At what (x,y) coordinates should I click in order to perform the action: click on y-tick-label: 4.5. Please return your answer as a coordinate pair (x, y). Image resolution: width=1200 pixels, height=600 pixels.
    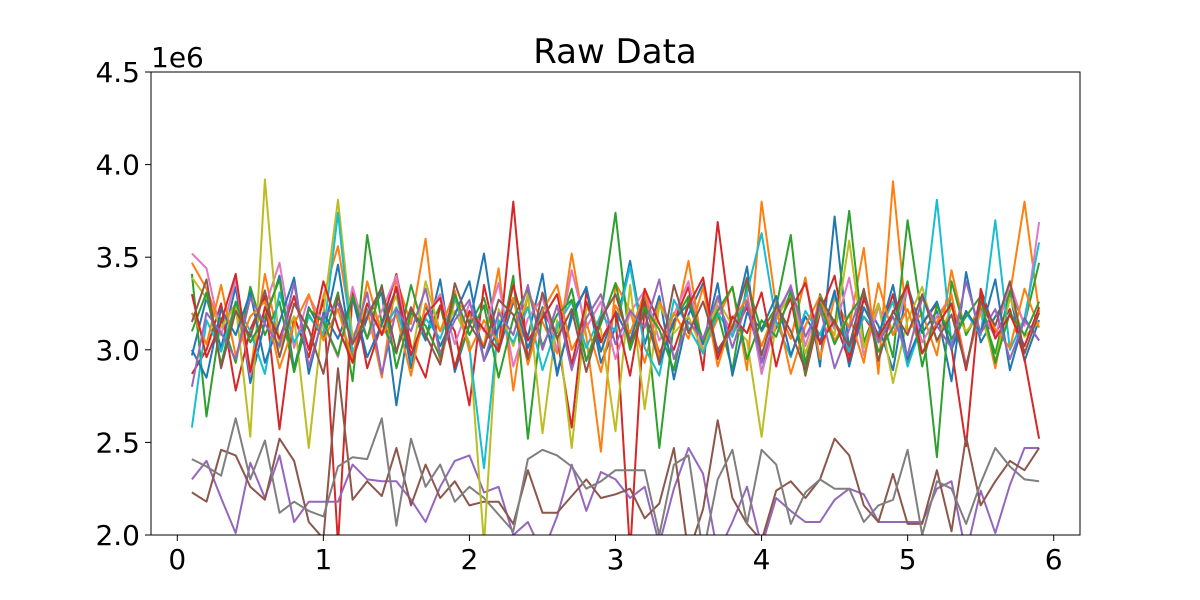
    Looking at the image, I should click on (117, 72).